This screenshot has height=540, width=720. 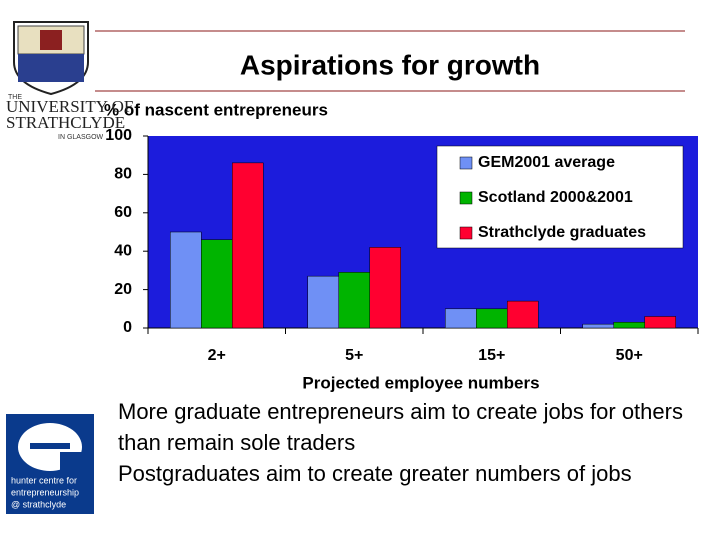 I want to click on y-tick-label: 20, so click(x=123, y=289).